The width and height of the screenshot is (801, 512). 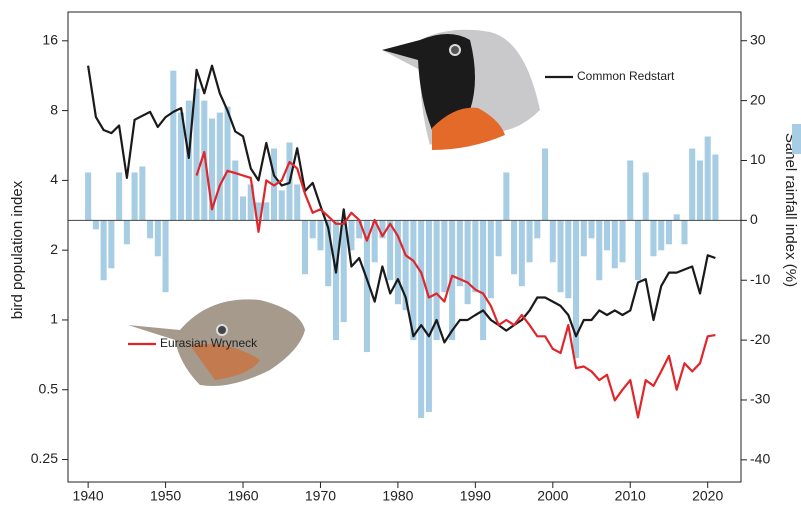 What do you see at coordinates (475, 496) in the screenshot?
I see `x-tick-label: 1990` at bounding box center [475, 496].